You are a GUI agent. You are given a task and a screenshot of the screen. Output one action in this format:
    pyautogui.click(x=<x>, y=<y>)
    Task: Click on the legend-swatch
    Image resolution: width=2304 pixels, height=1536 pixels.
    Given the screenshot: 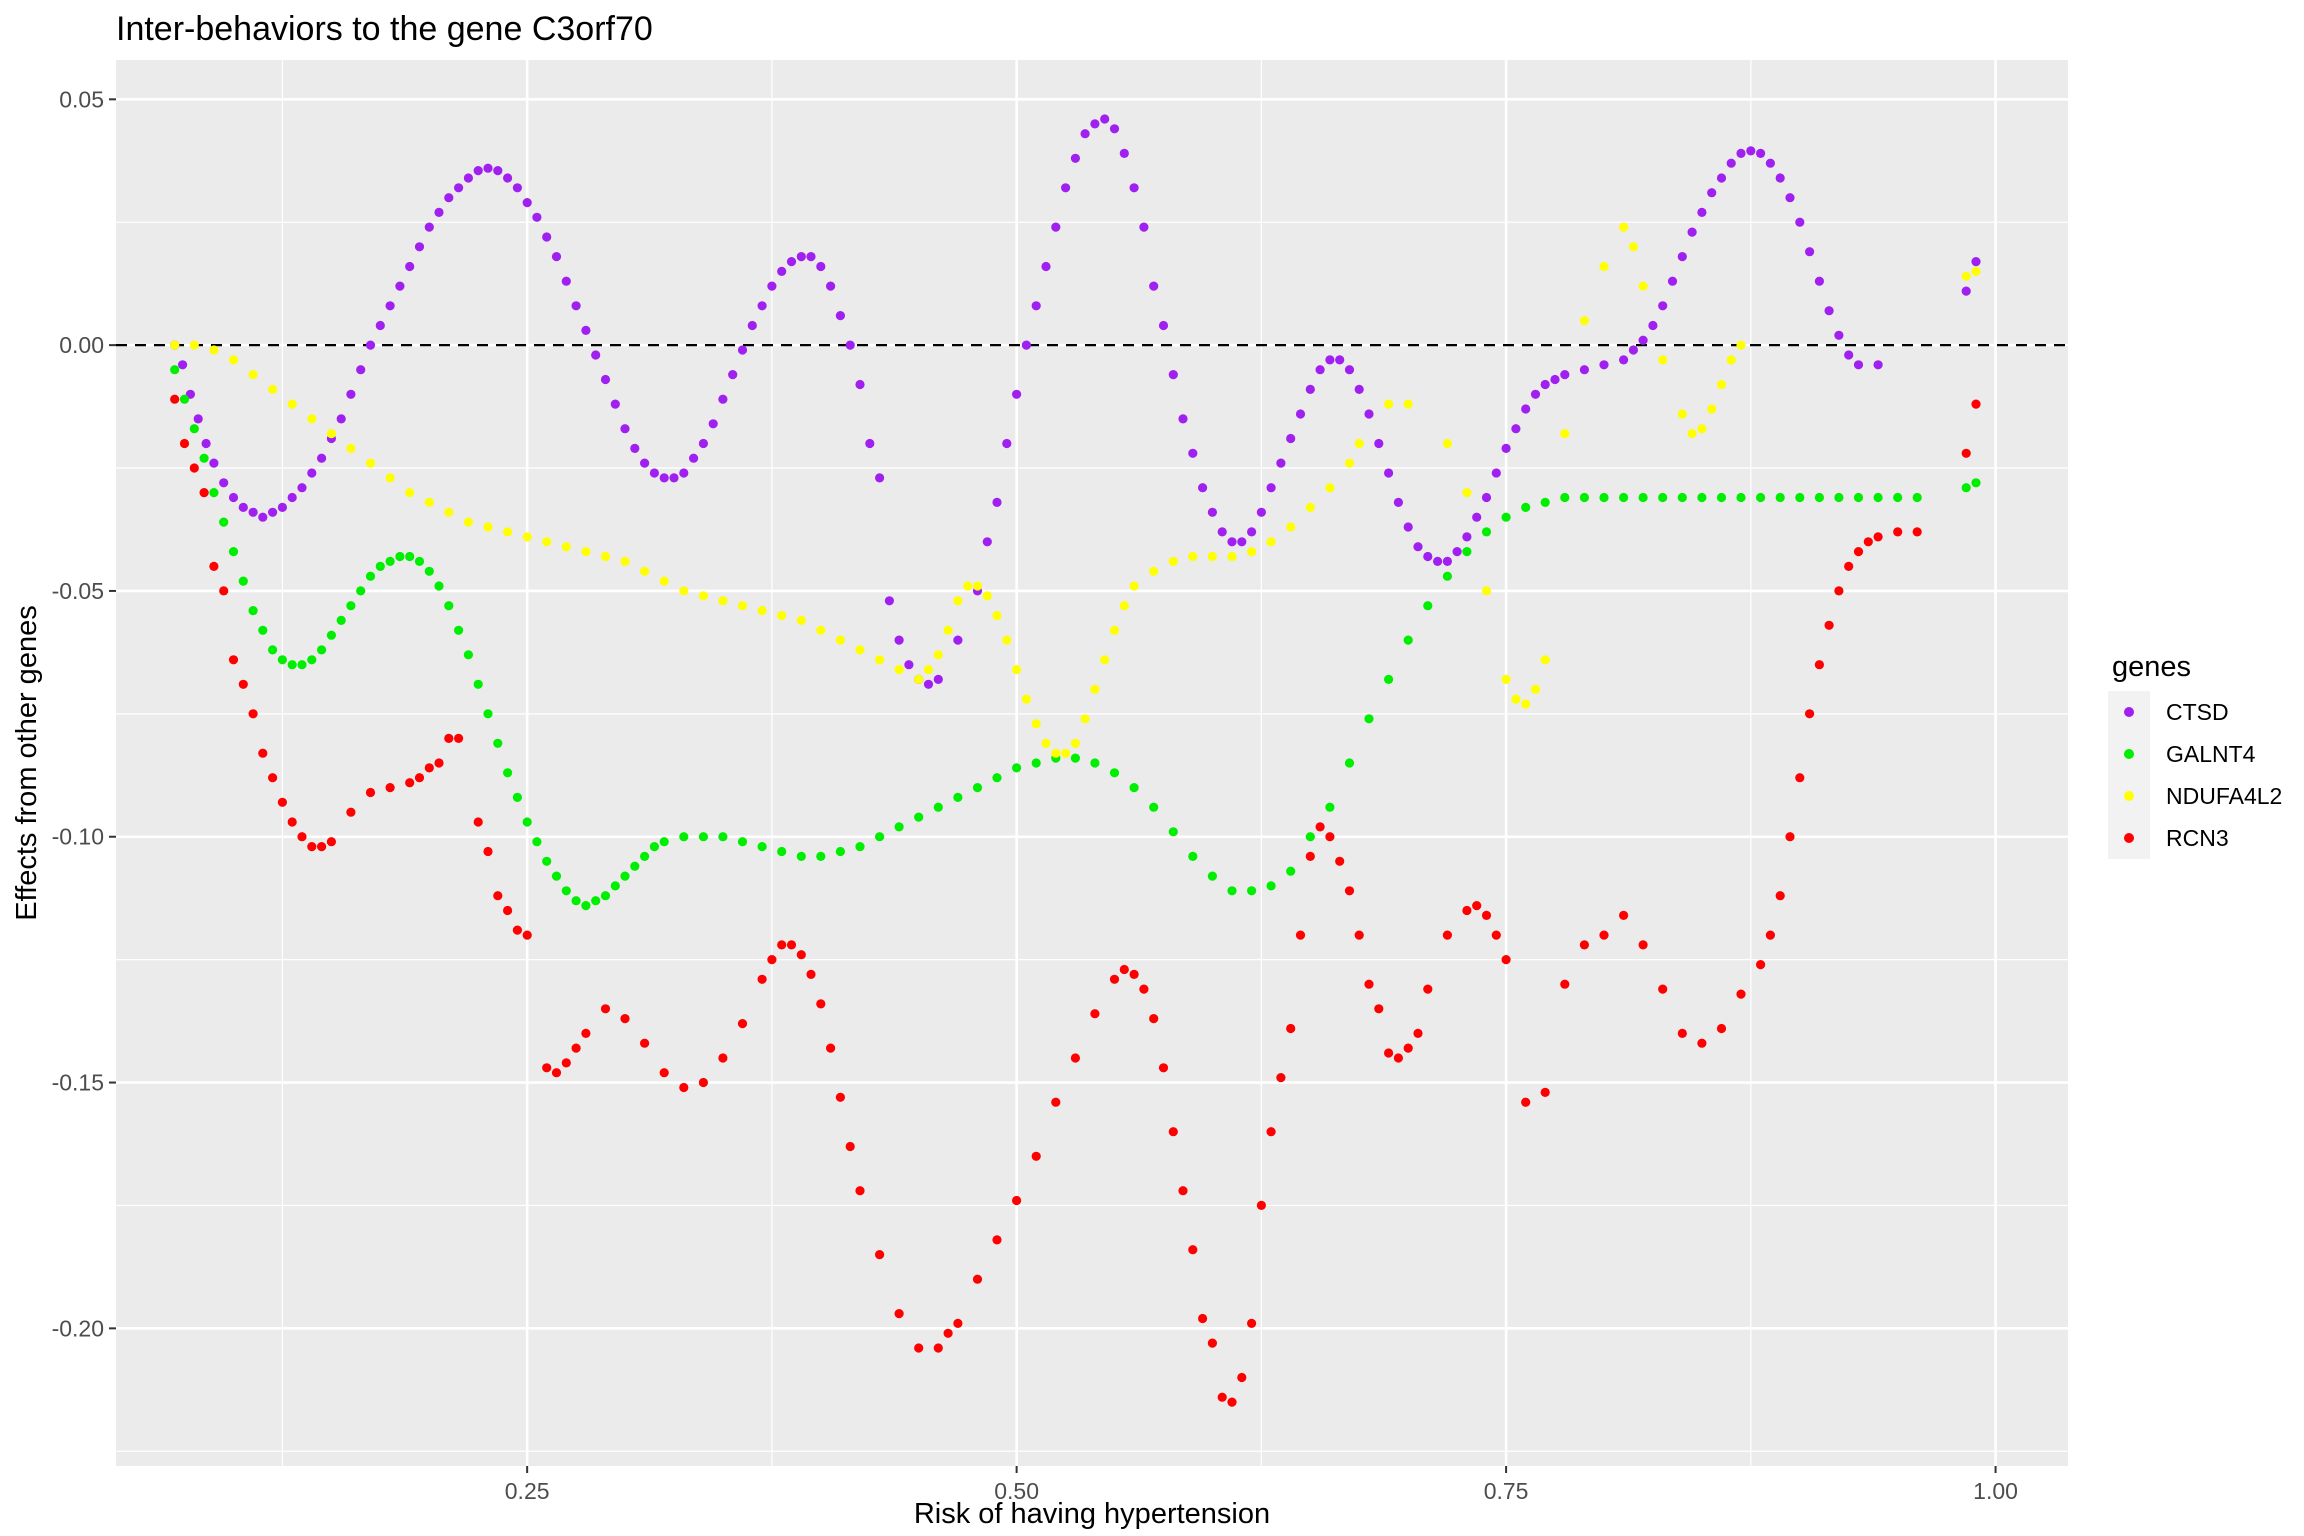 What is the action you would take?
    pyautogui.click(x=2129, y=754)
    